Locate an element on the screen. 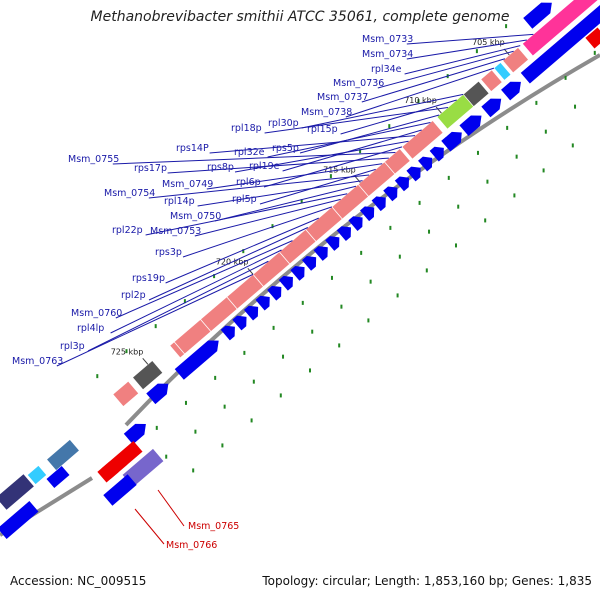 The height and width of the screenshot is (600, 600). gene-label-red: Msm_0766 is located at coordinates (191, 545).